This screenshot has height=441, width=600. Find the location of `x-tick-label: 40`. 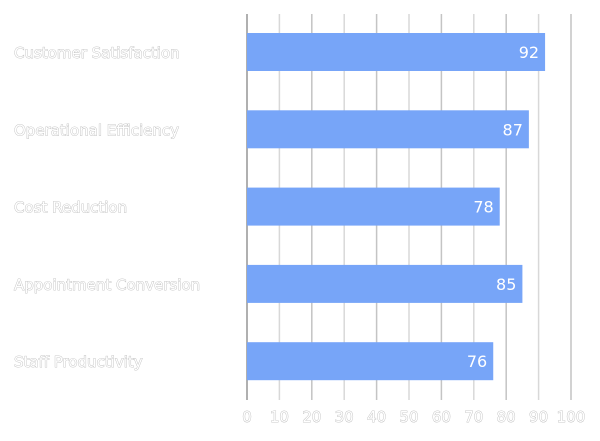

x-tick-label: 40 is located at coordinates (376, 417).